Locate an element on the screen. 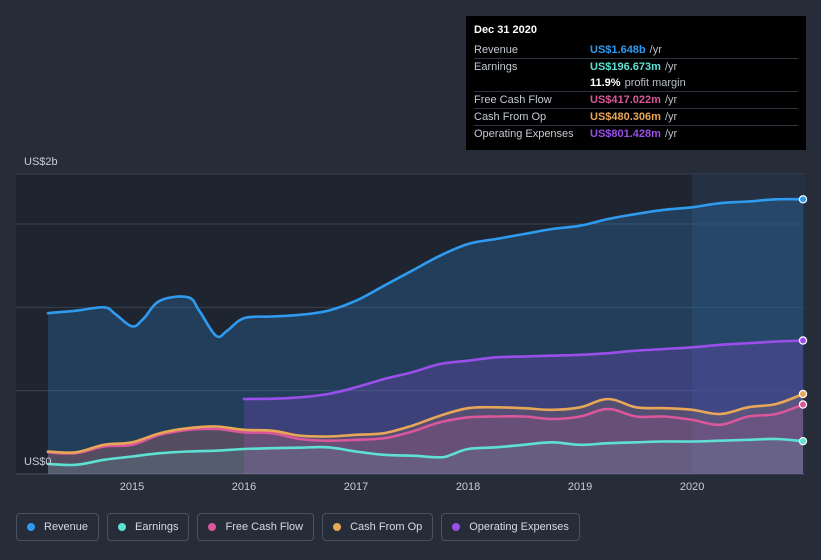 This screenshot has width=821, height=560. x-tick-label: 2016 is located at coordinates (244, 487).